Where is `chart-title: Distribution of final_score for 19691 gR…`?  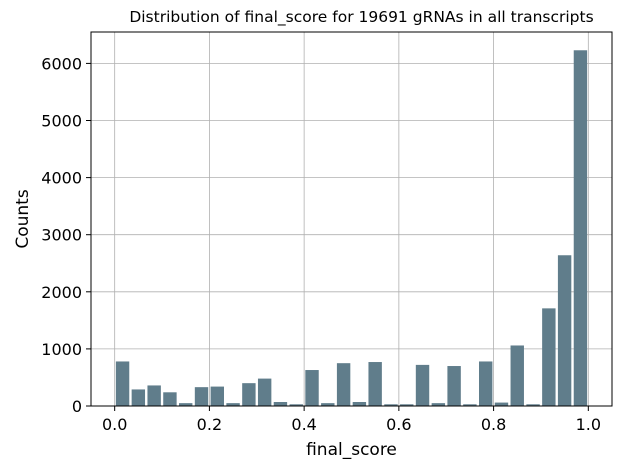 chart-title: Distribution of final_score for 19691 gR… is located at coordinates (361, 17).